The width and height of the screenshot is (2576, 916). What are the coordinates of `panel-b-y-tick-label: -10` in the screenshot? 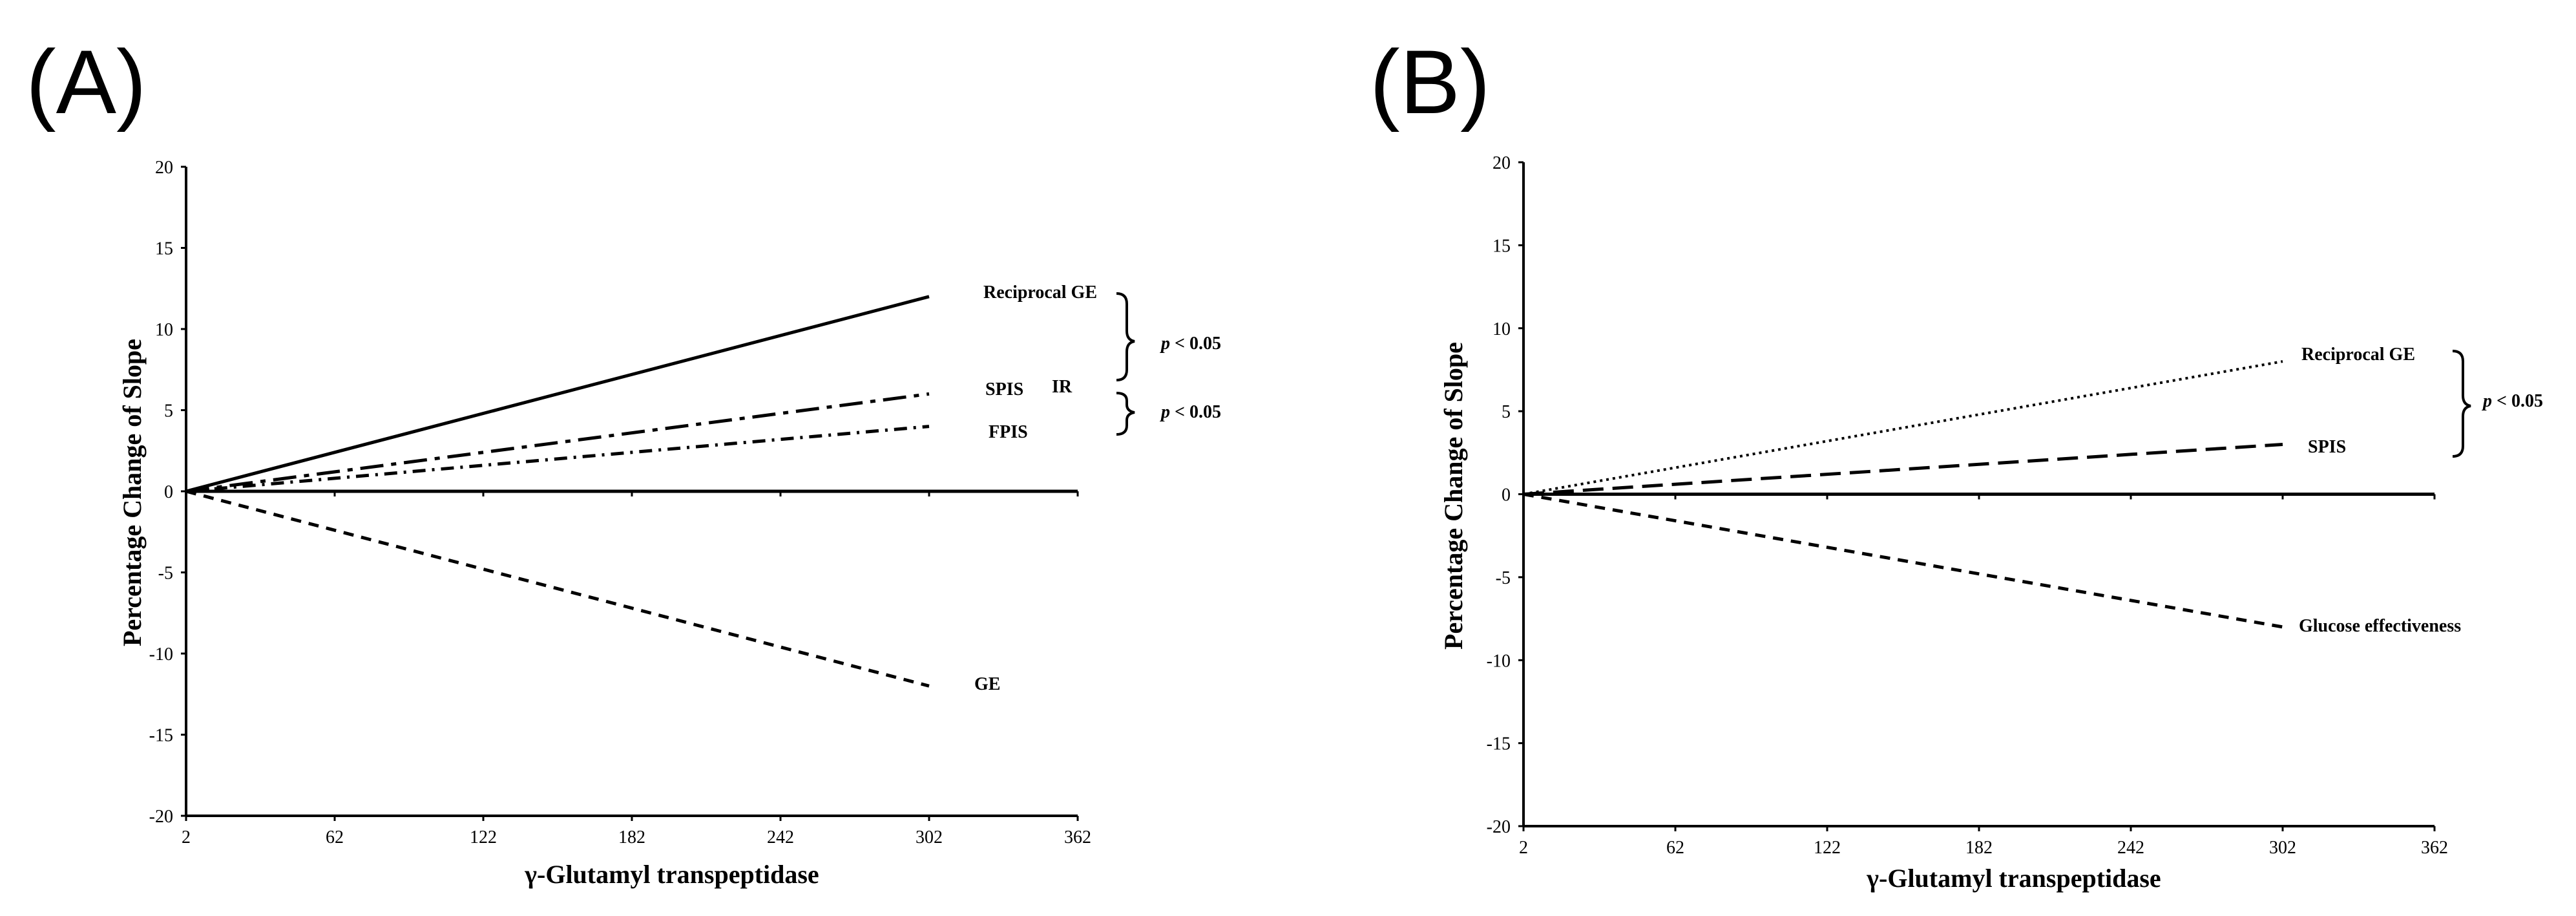 It's located at (1499, 661).